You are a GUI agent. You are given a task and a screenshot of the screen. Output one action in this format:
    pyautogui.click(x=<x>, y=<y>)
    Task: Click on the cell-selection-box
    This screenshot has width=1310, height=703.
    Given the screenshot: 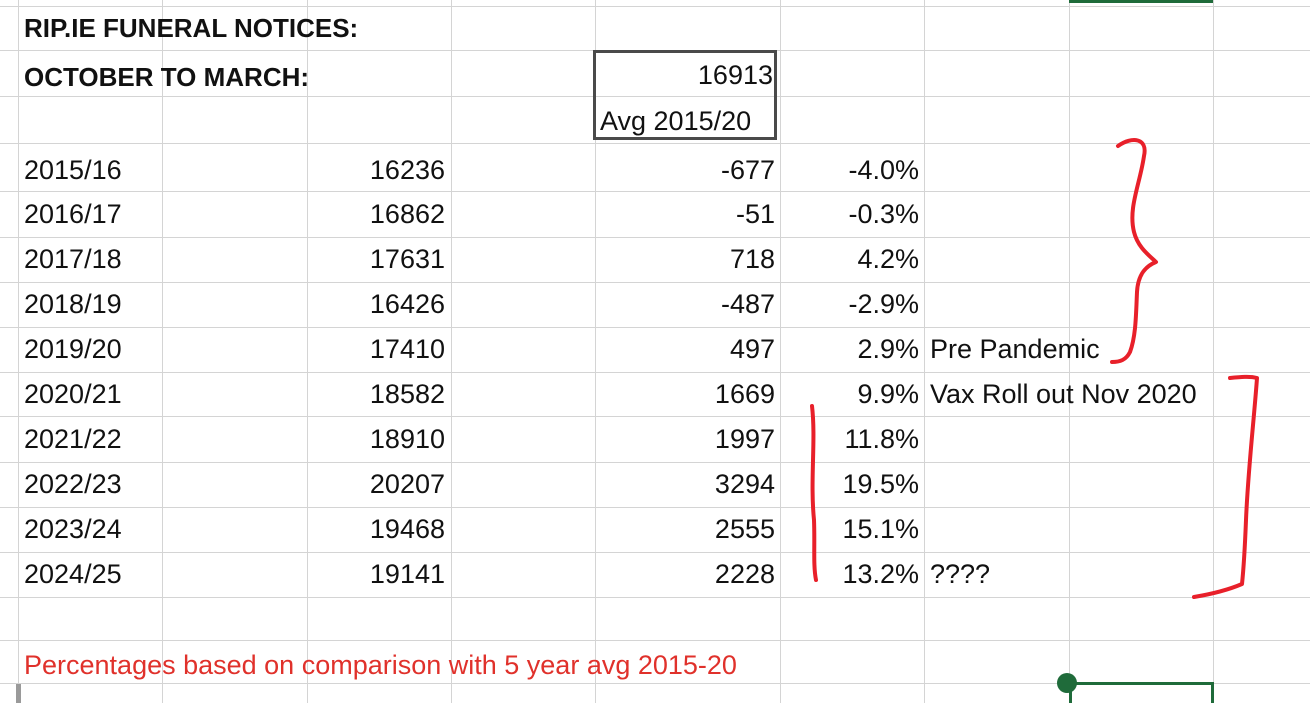 What is the action you would take?
    pyautogui.click(x=1141, y=692)
    